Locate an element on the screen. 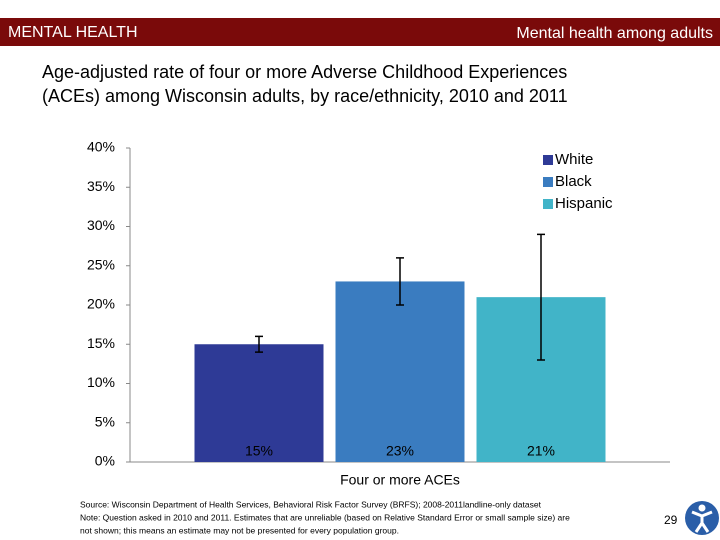 The image size is (720, 540). y-tick-label: 5% is located at coordinates (105, 421).